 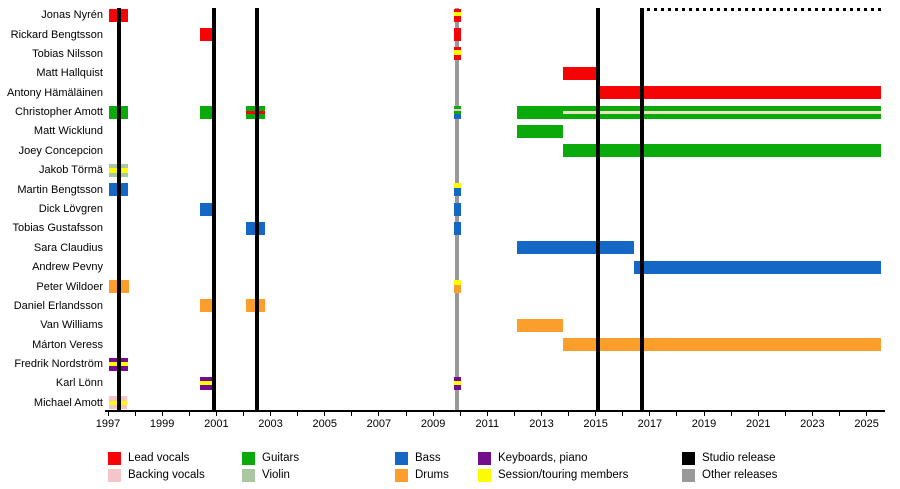 I want to click on x-axis-label: 1997, so click(x=108, y=424).